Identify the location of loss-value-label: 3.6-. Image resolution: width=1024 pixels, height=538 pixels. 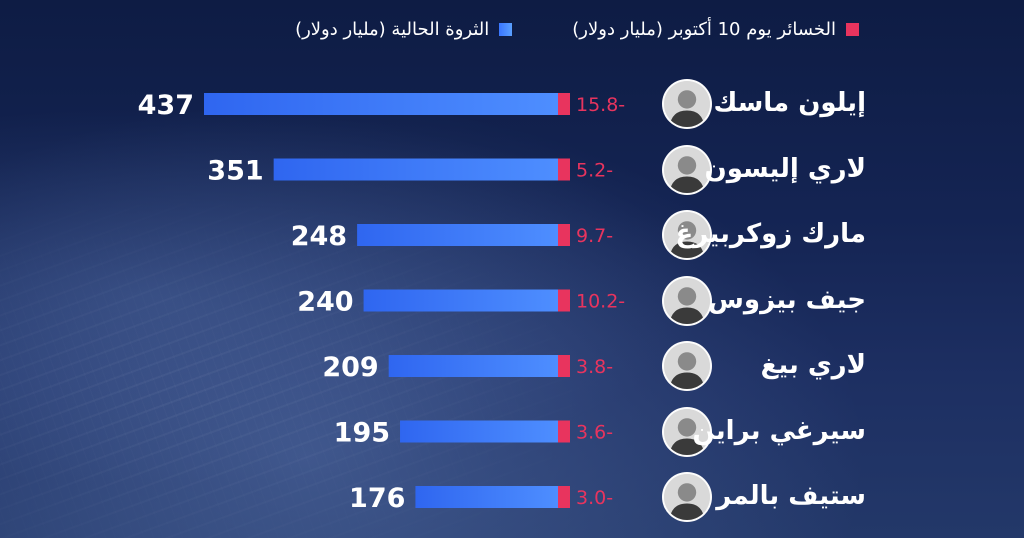
(594, 433).